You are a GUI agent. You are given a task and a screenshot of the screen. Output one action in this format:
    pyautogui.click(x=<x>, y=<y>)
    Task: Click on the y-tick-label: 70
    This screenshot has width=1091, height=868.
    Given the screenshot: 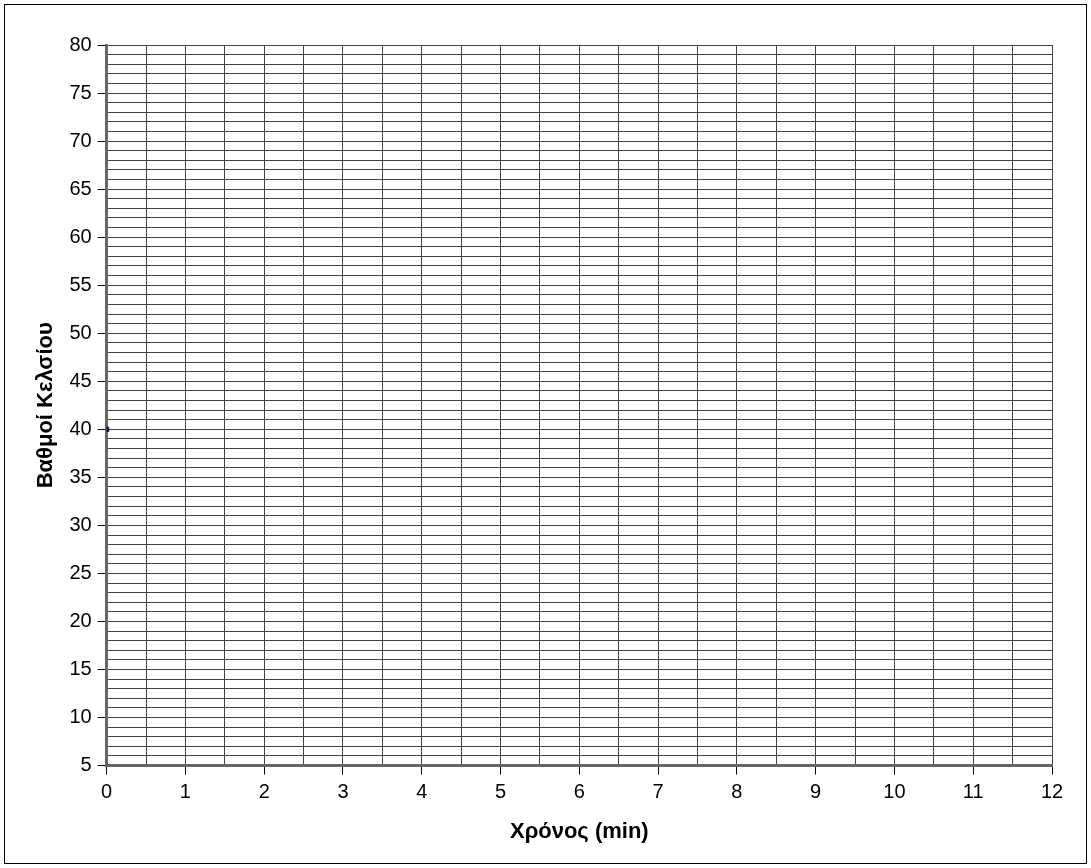 What is the action you would take?
    pyautogui.click(x=80, y=139)
    